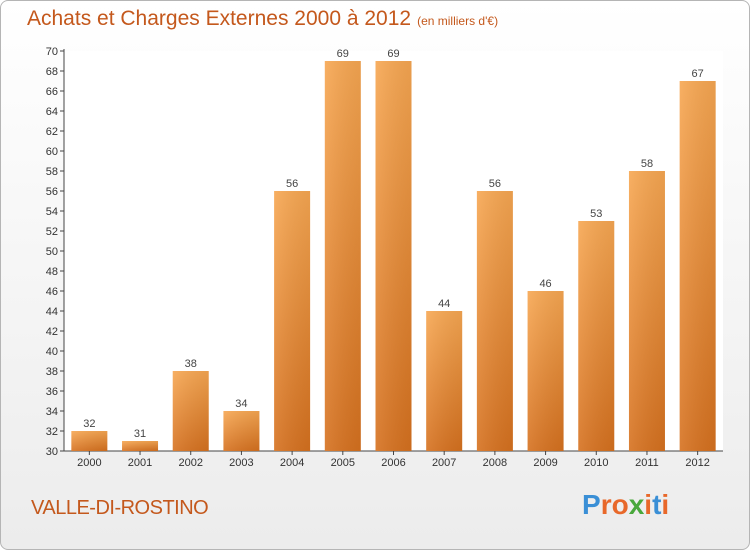  What do you see at coordinates (52, 112) in the screenshot?
I see `y-tick-label: 64` at bounding box center [52, 112].